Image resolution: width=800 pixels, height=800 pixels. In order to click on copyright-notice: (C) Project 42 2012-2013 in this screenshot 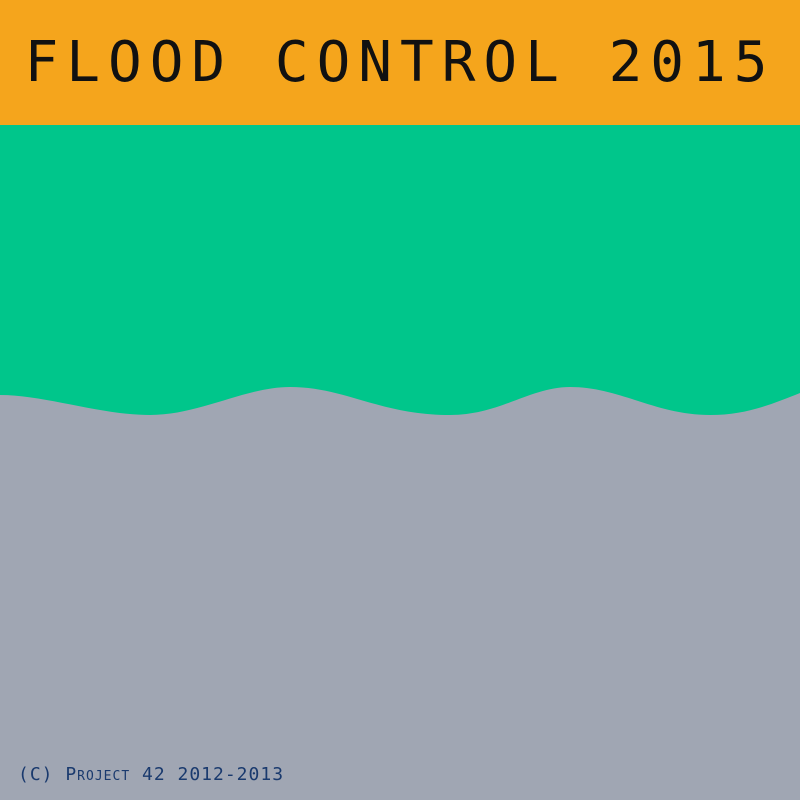, I will do `click(151, 774)`.